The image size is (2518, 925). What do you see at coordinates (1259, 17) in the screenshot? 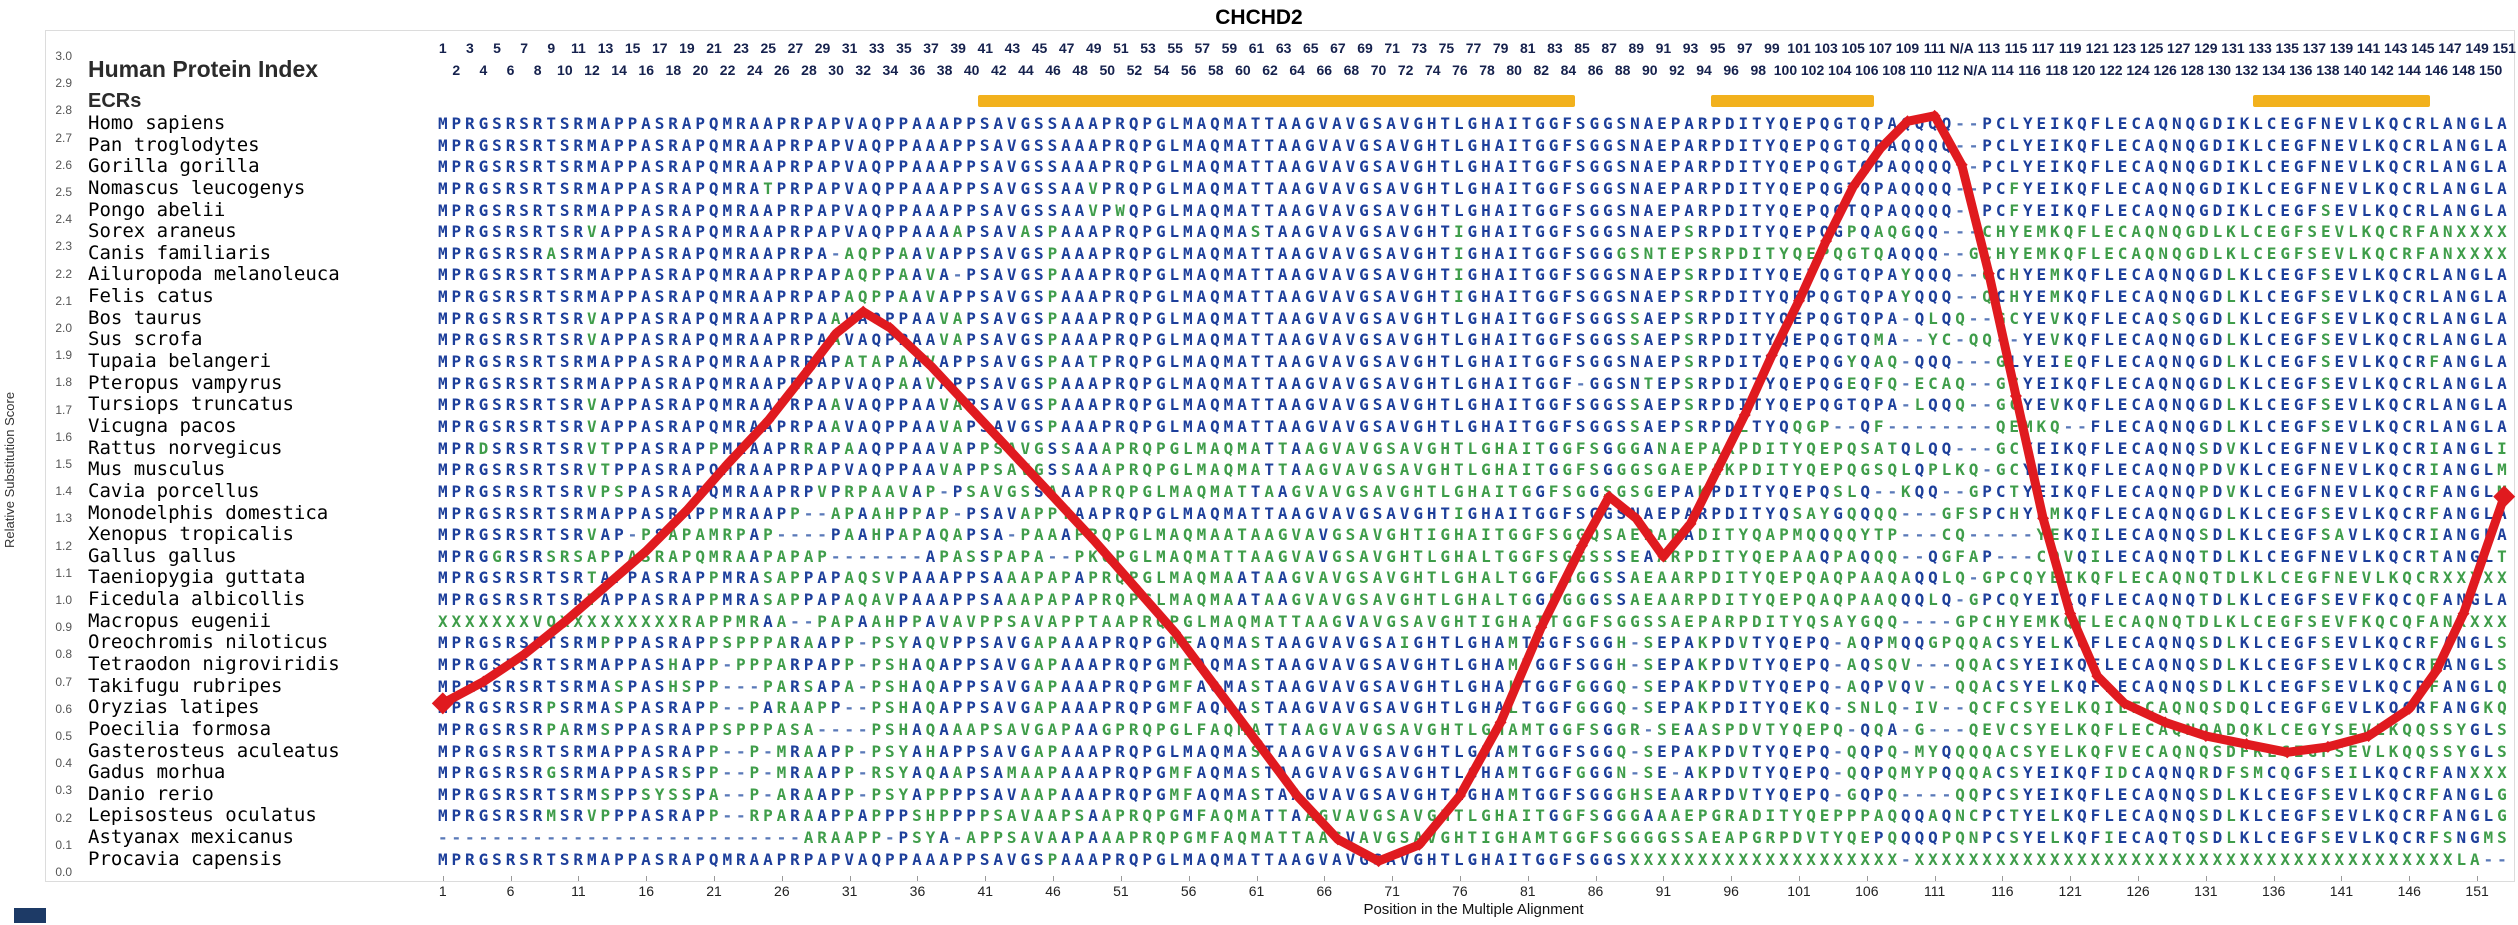
I see `page-title: CHCHD2` at bounding box center [1259, 17].